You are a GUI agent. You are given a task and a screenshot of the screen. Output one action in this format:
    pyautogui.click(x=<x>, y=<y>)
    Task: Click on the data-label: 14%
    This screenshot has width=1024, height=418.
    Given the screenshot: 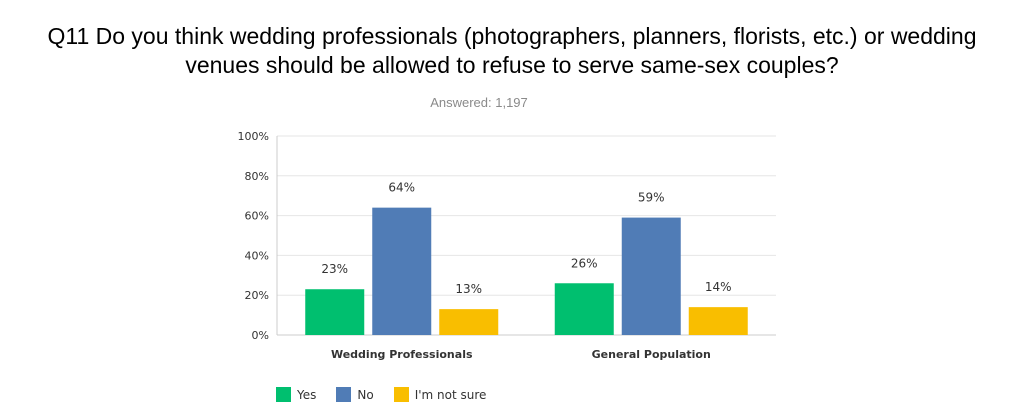 What is the action you would take?
    pyautogui.click(x=718, y=287)
    